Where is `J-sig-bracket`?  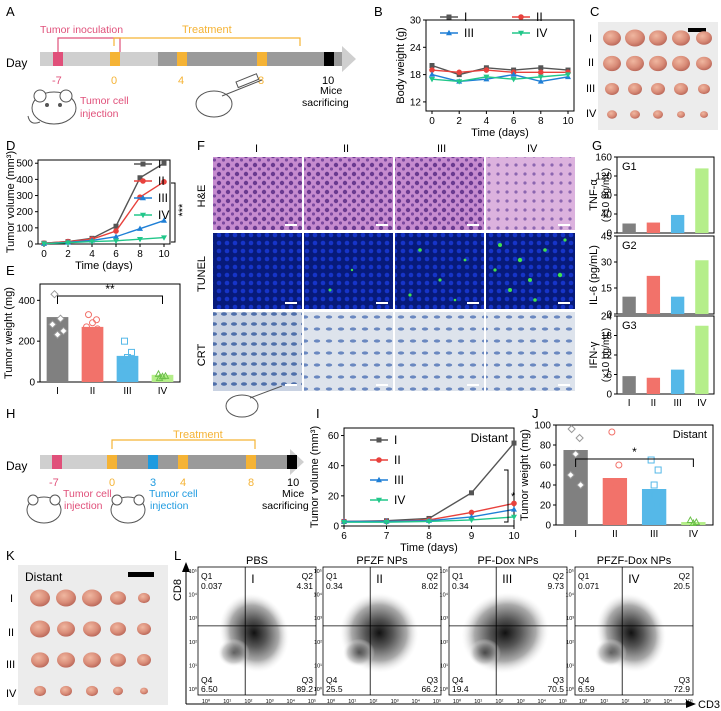
J-sig-bracket is located at coordinates (634, 462).